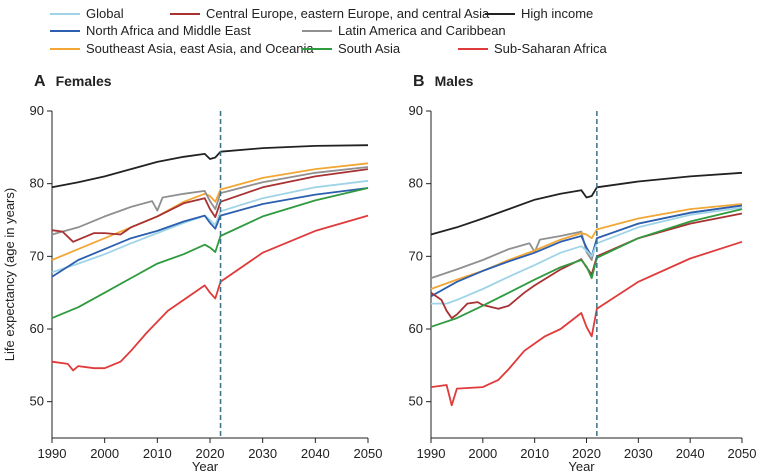 This screenshot has height=474, width=760. I want to click on legend-label: North Africa and Middle East, so click(168, 30).